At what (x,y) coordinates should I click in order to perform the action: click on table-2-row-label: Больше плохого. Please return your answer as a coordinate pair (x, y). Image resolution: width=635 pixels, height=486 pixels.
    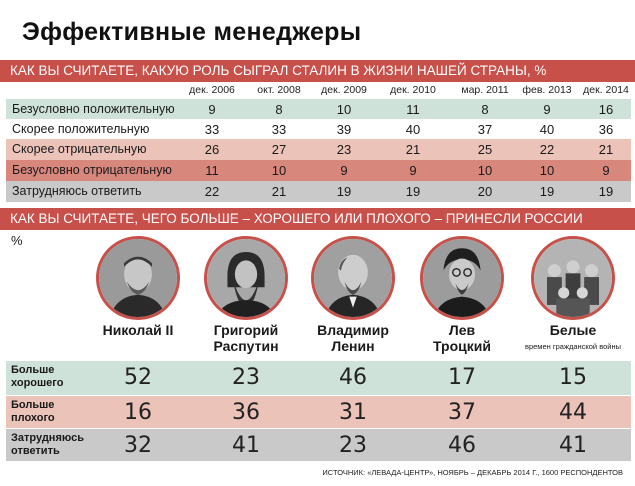
    Looking at the image, I should click on (33, 411).